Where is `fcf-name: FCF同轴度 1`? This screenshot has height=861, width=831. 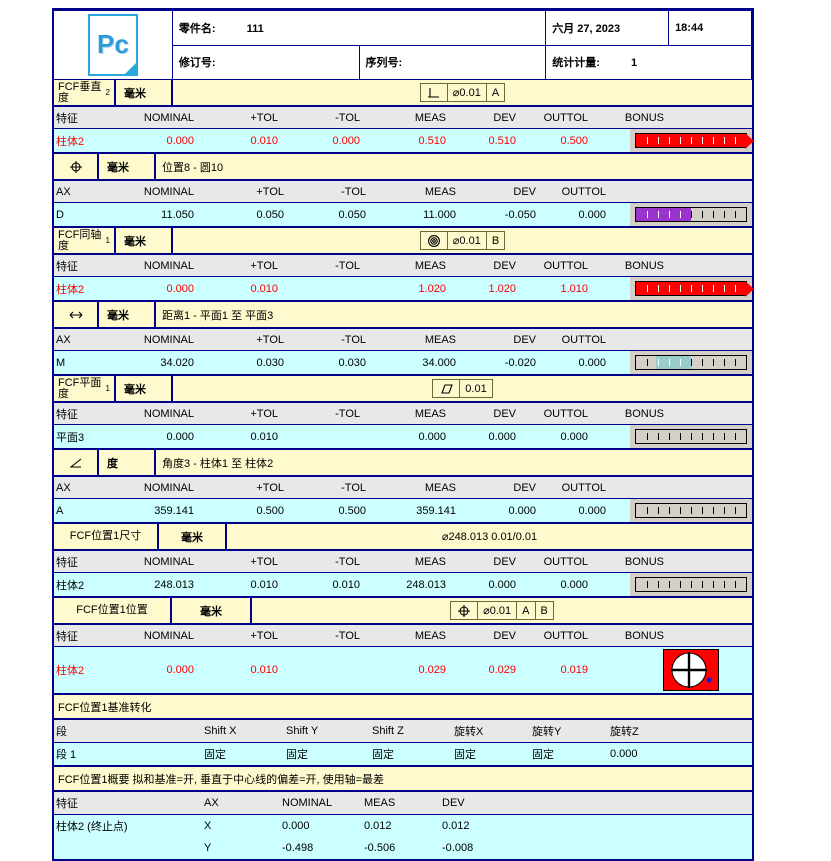
fcf-name: FCF同轴度 1 is located at coordinates (85, 240).